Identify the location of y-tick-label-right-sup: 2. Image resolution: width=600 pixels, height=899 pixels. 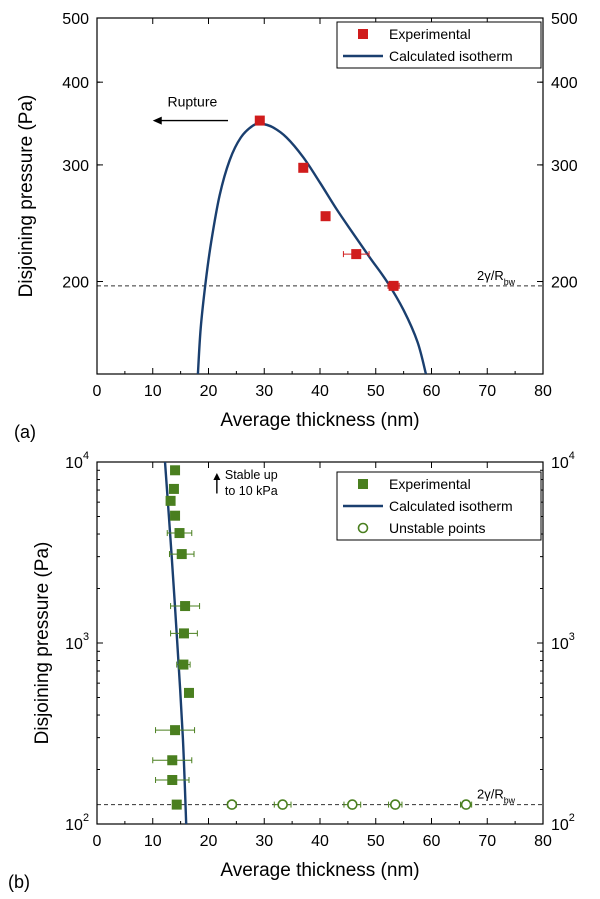
(572, 818).